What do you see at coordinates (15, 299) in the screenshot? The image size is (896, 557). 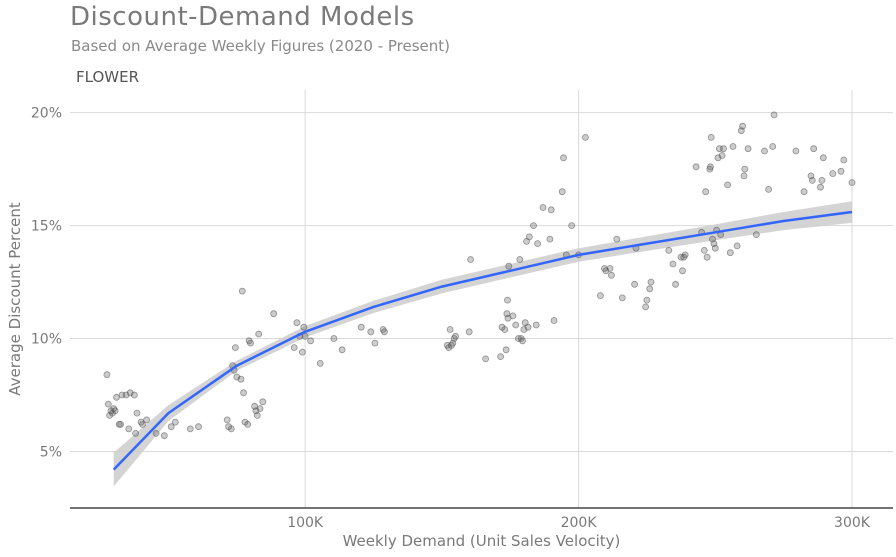 I see `y-axis-title: Average Discount Percent` at bounding box center [15, 299].